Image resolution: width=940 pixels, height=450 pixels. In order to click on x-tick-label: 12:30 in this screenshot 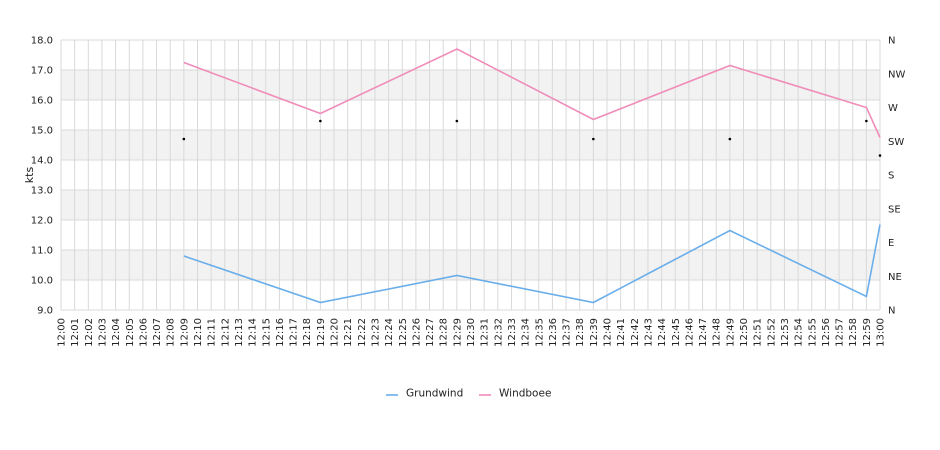, I will do `click(471, 332)`.